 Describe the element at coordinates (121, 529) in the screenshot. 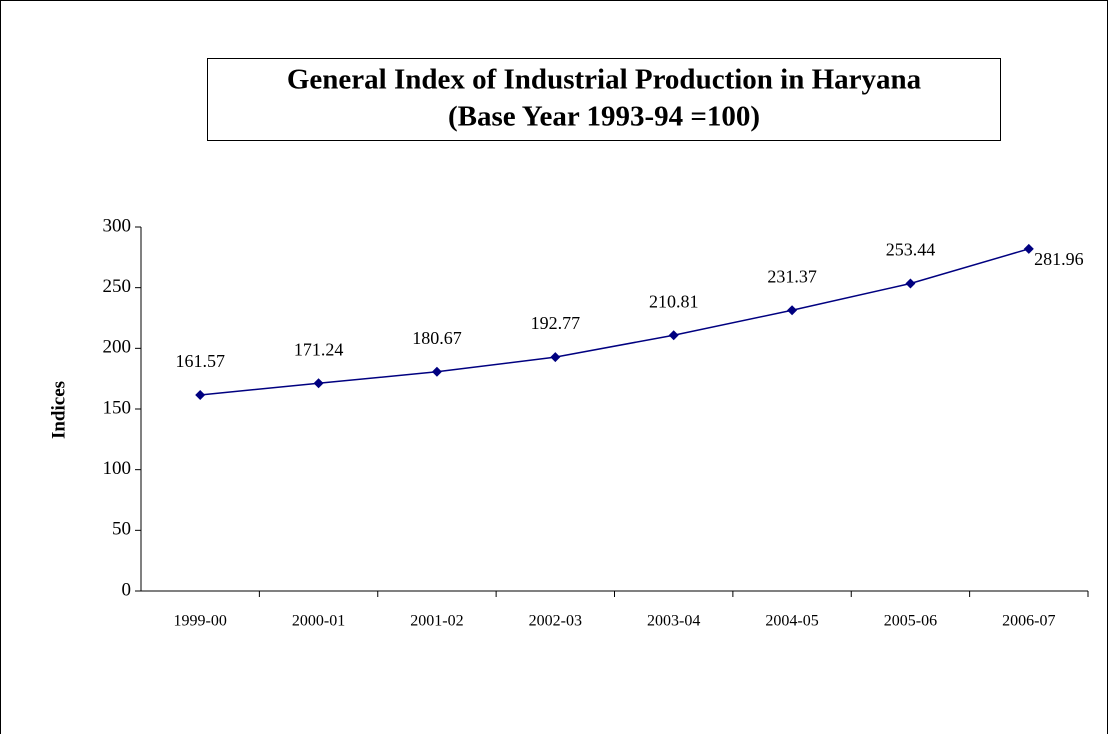

I see `y-tick-label: 50` at that location.